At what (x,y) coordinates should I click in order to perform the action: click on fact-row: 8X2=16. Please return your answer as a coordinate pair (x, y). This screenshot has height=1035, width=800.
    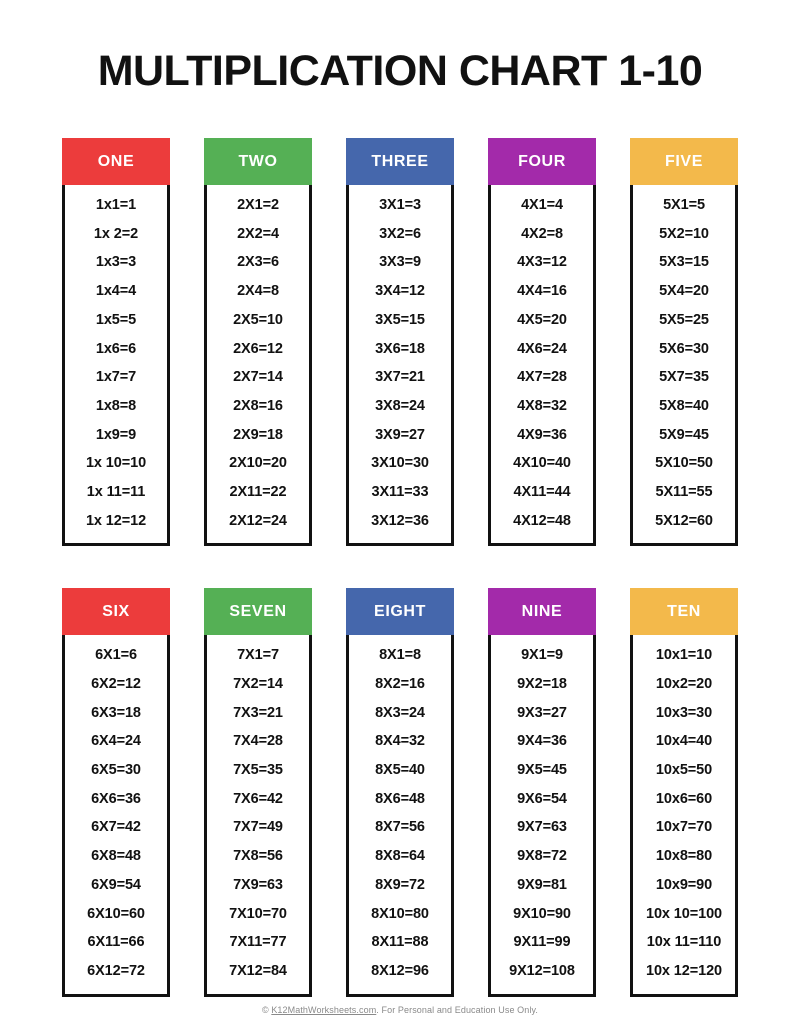
    Looking at the image, I should click on (400, 684).